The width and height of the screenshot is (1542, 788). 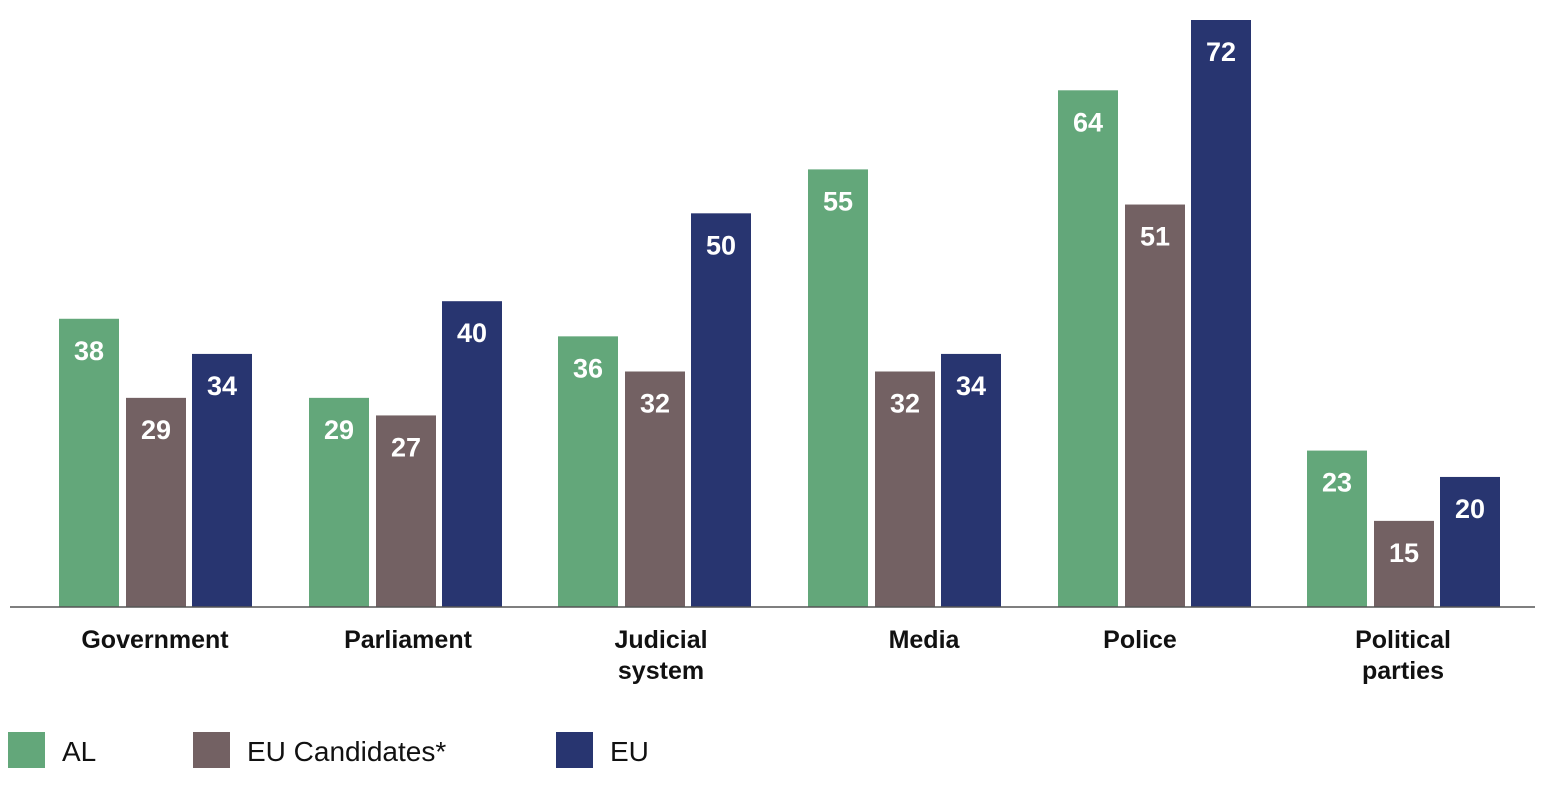 I want to click on data-label: 27, so click(x=406, y=447).